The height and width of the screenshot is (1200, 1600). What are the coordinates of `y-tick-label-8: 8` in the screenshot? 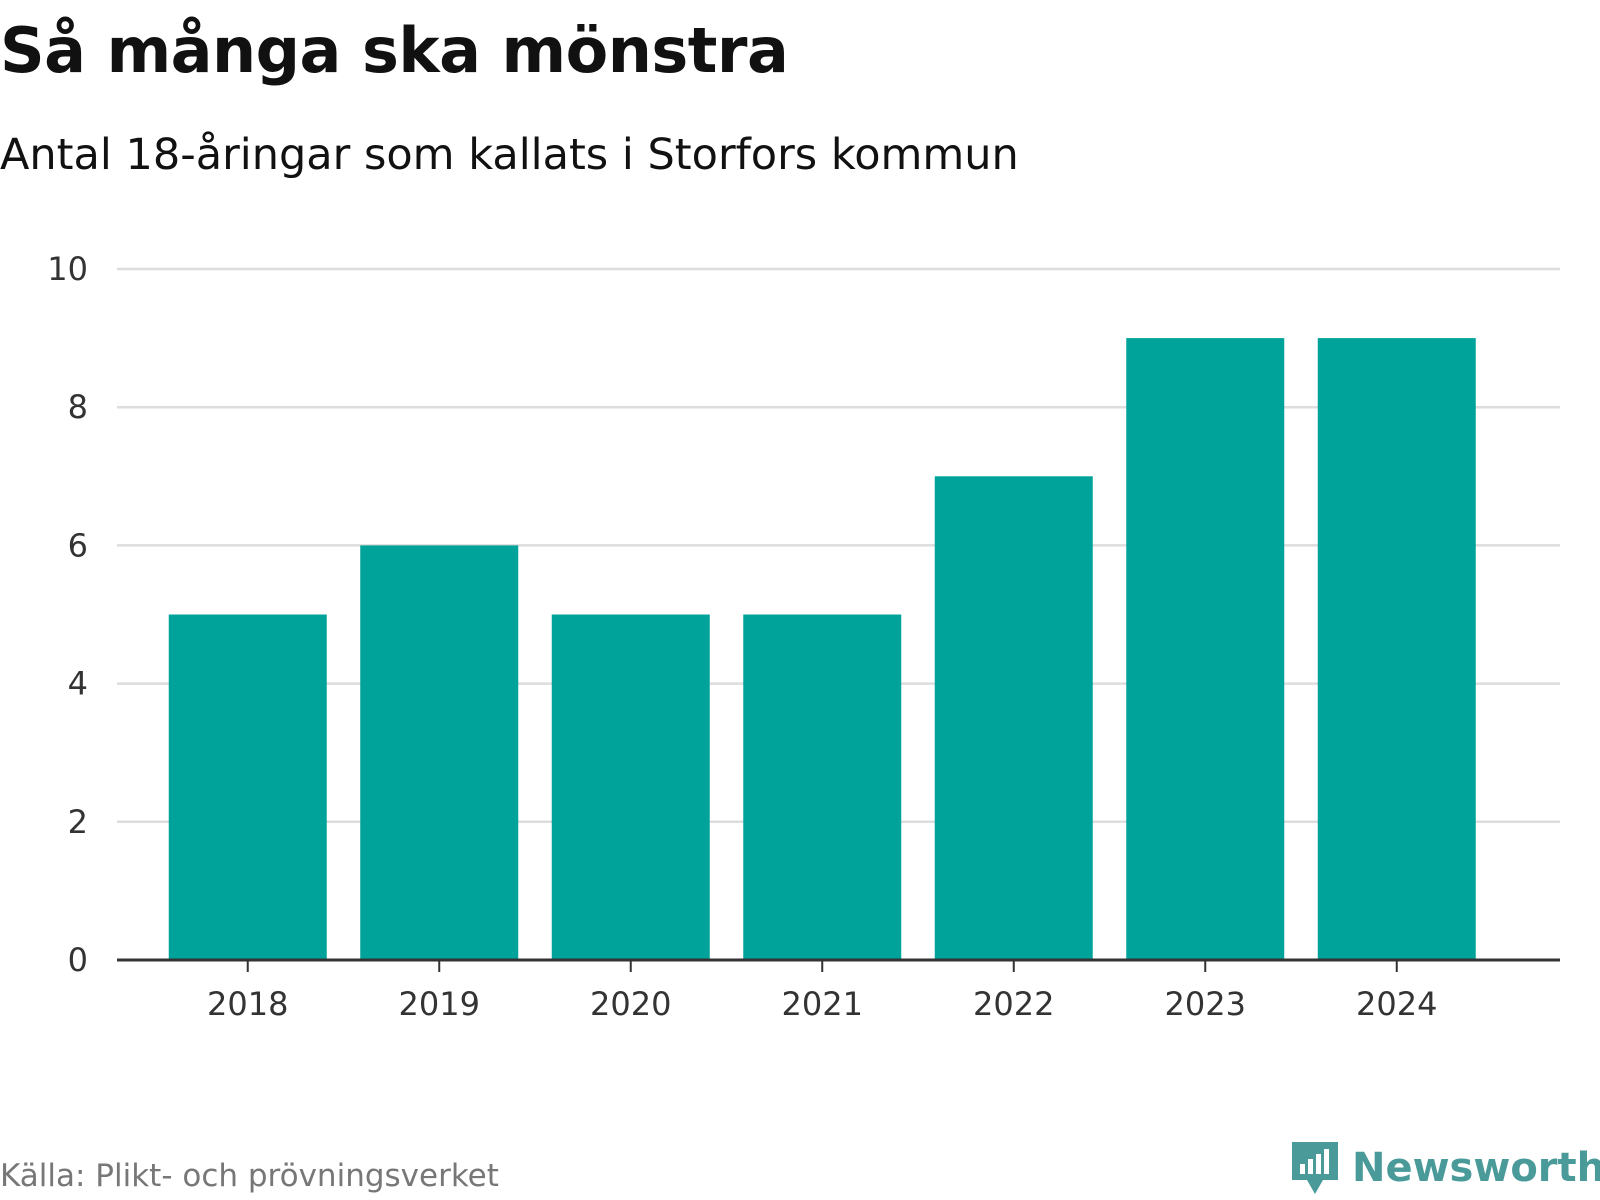 It's located at (78, 407).